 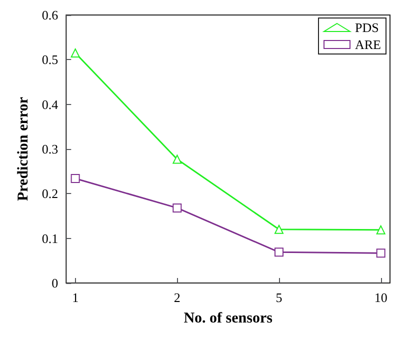 I want to click on y-tick-label: 0.6, so click(x=50, y=15).